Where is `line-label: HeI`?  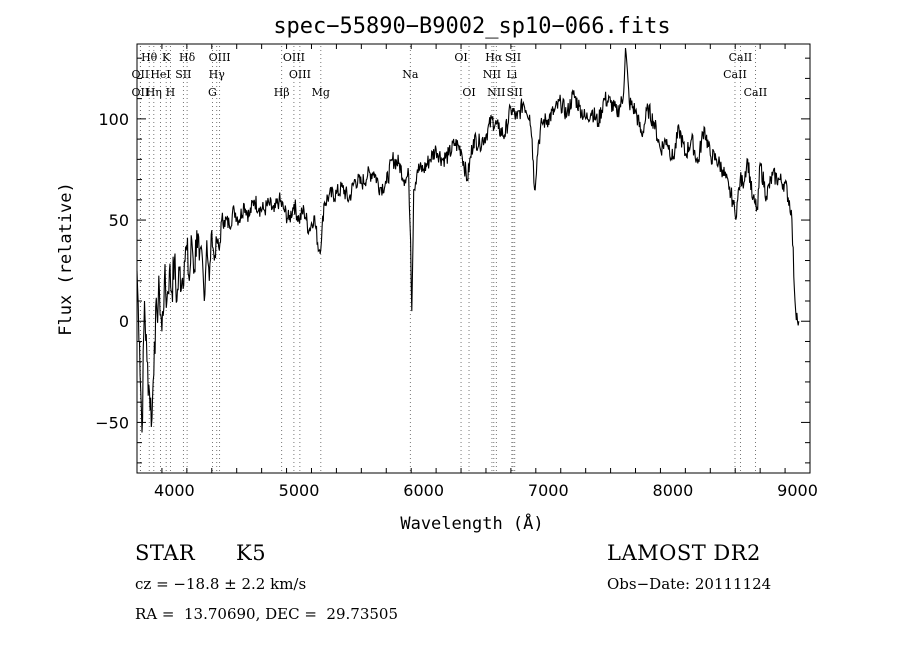 line-label: HeI is located at coordinates (160, 74).